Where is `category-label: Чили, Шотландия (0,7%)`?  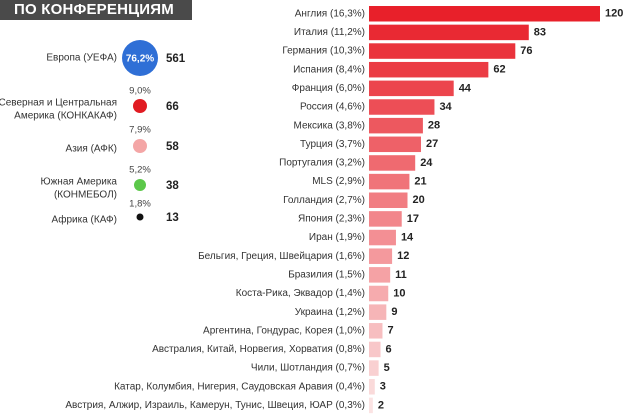
category-label: Чили, Шотландия (0,7%) is located at coordinates (308, 368).